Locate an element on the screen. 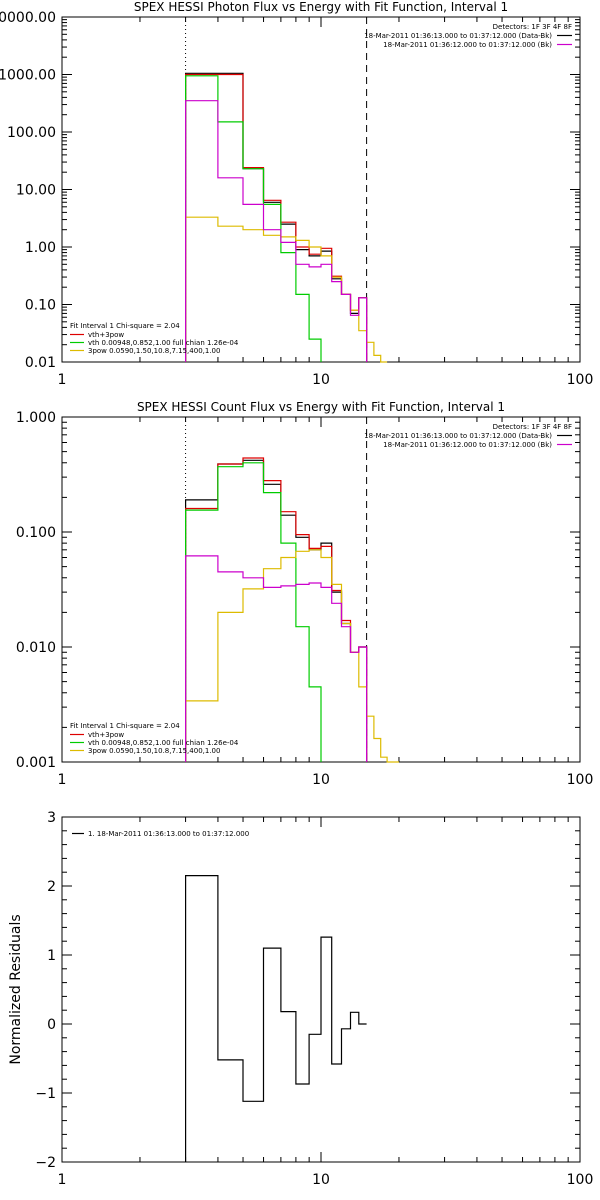 The height and width of the screenshot is (1200, 600). y-tick-label: 0 is located at coordinates (51, 1025).